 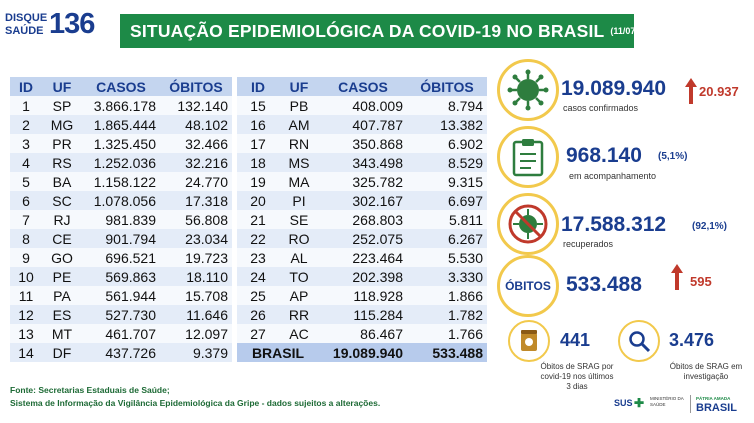 What do you see at coordinates (26, 314) in the screenshot?
I see `cell-id: 12` at bounding box center [26, 314].